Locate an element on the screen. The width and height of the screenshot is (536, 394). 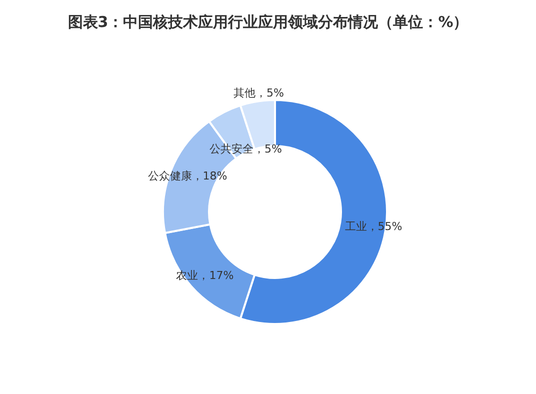
slice-label: 公共安全 is located at coordinates (231, 149).